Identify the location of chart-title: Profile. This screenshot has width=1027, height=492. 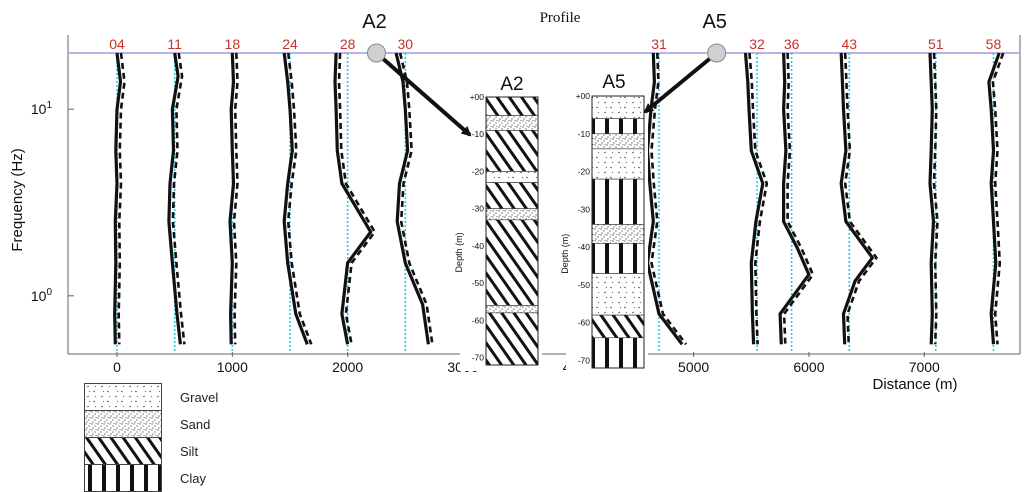
(560, 18).